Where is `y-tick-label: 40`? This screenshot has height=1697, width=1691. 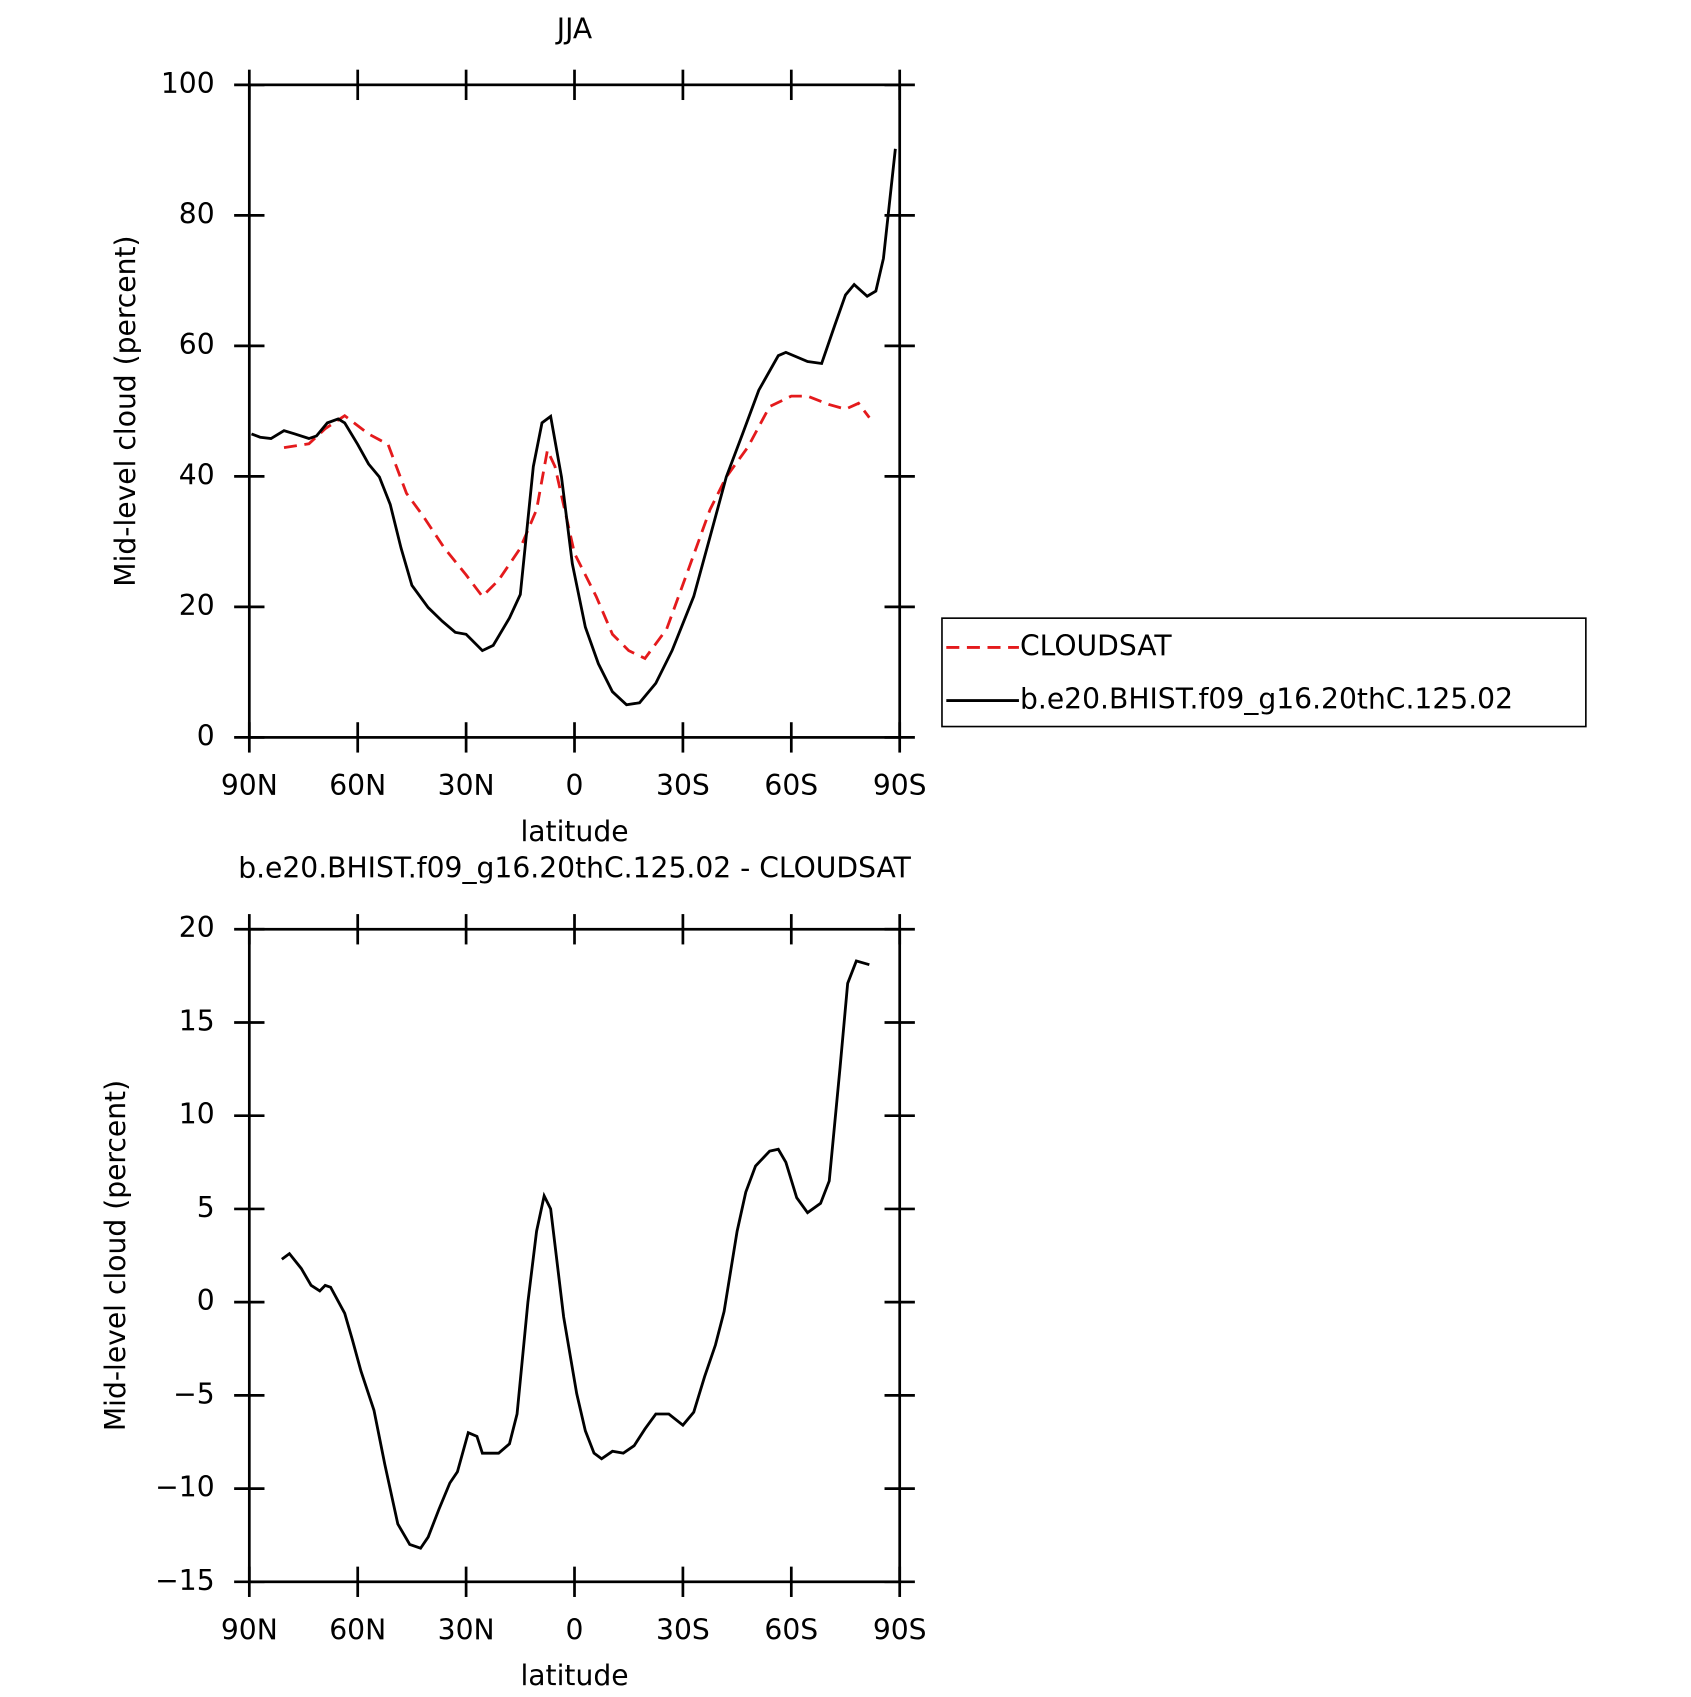 y-tick-label: 40 is located at coordinates (197, 474).